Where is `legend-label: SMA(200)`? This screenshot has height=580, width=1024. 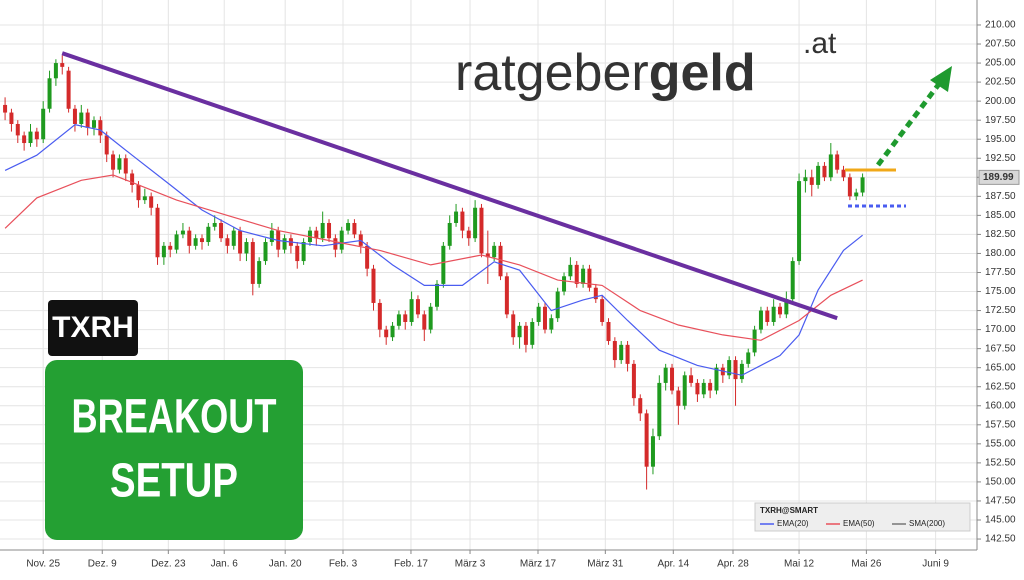 legend-label: SMA(200) is located at coordinates (927, 523).